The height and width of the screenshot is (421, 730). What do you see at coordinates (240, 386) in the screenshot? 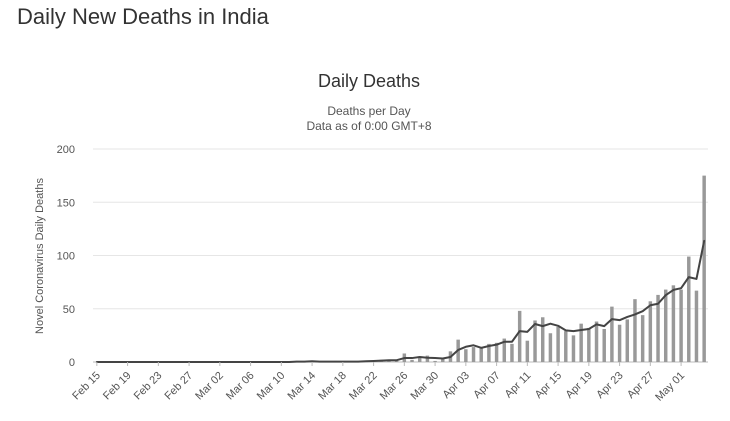
I see `x-tick-label: Mar 06` at bounding box center [240, 386].